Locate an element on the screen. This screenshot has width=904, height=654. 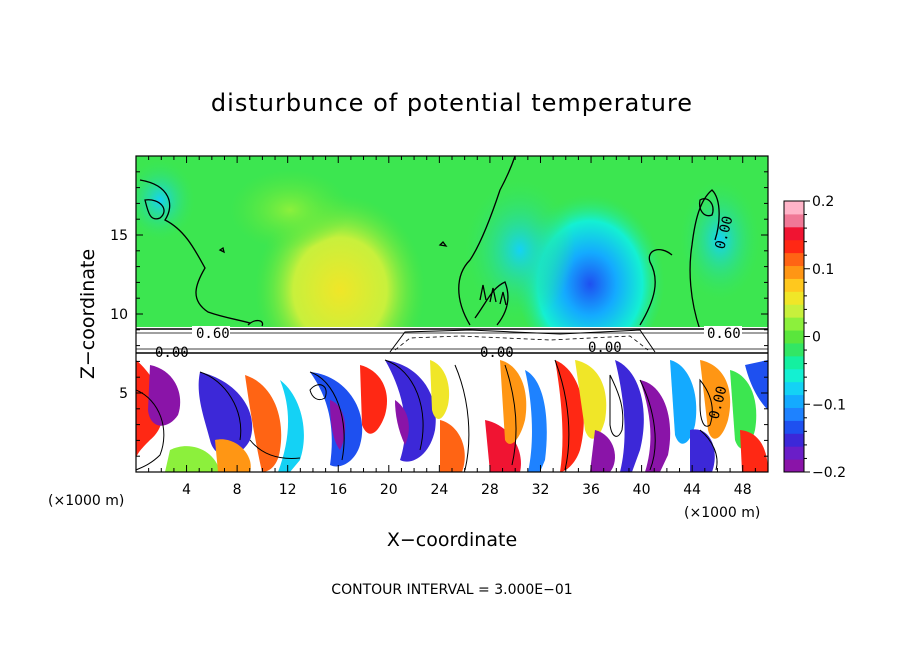
x-unit-left: (×1000 m) is located at coordinates (86, 501).